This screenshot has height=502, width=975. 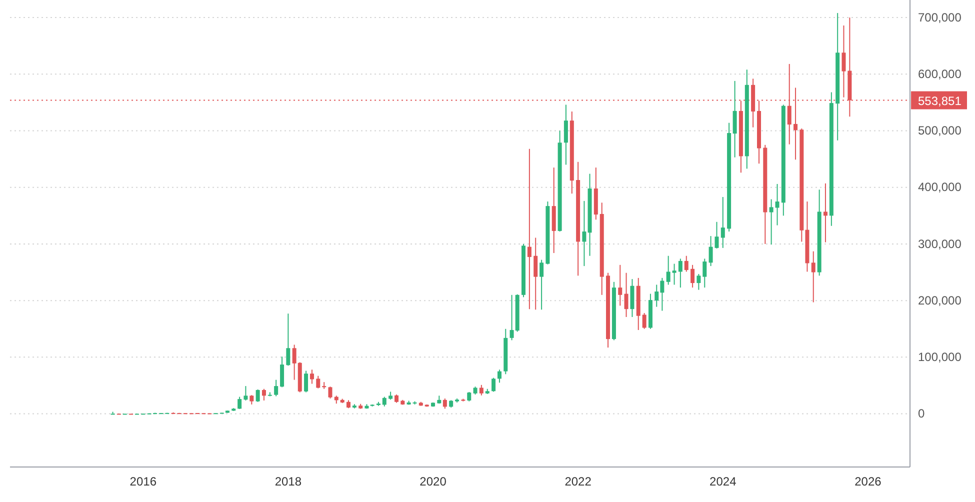 I want to click on x-tick-label: 2020, so click(x=433, y=481).